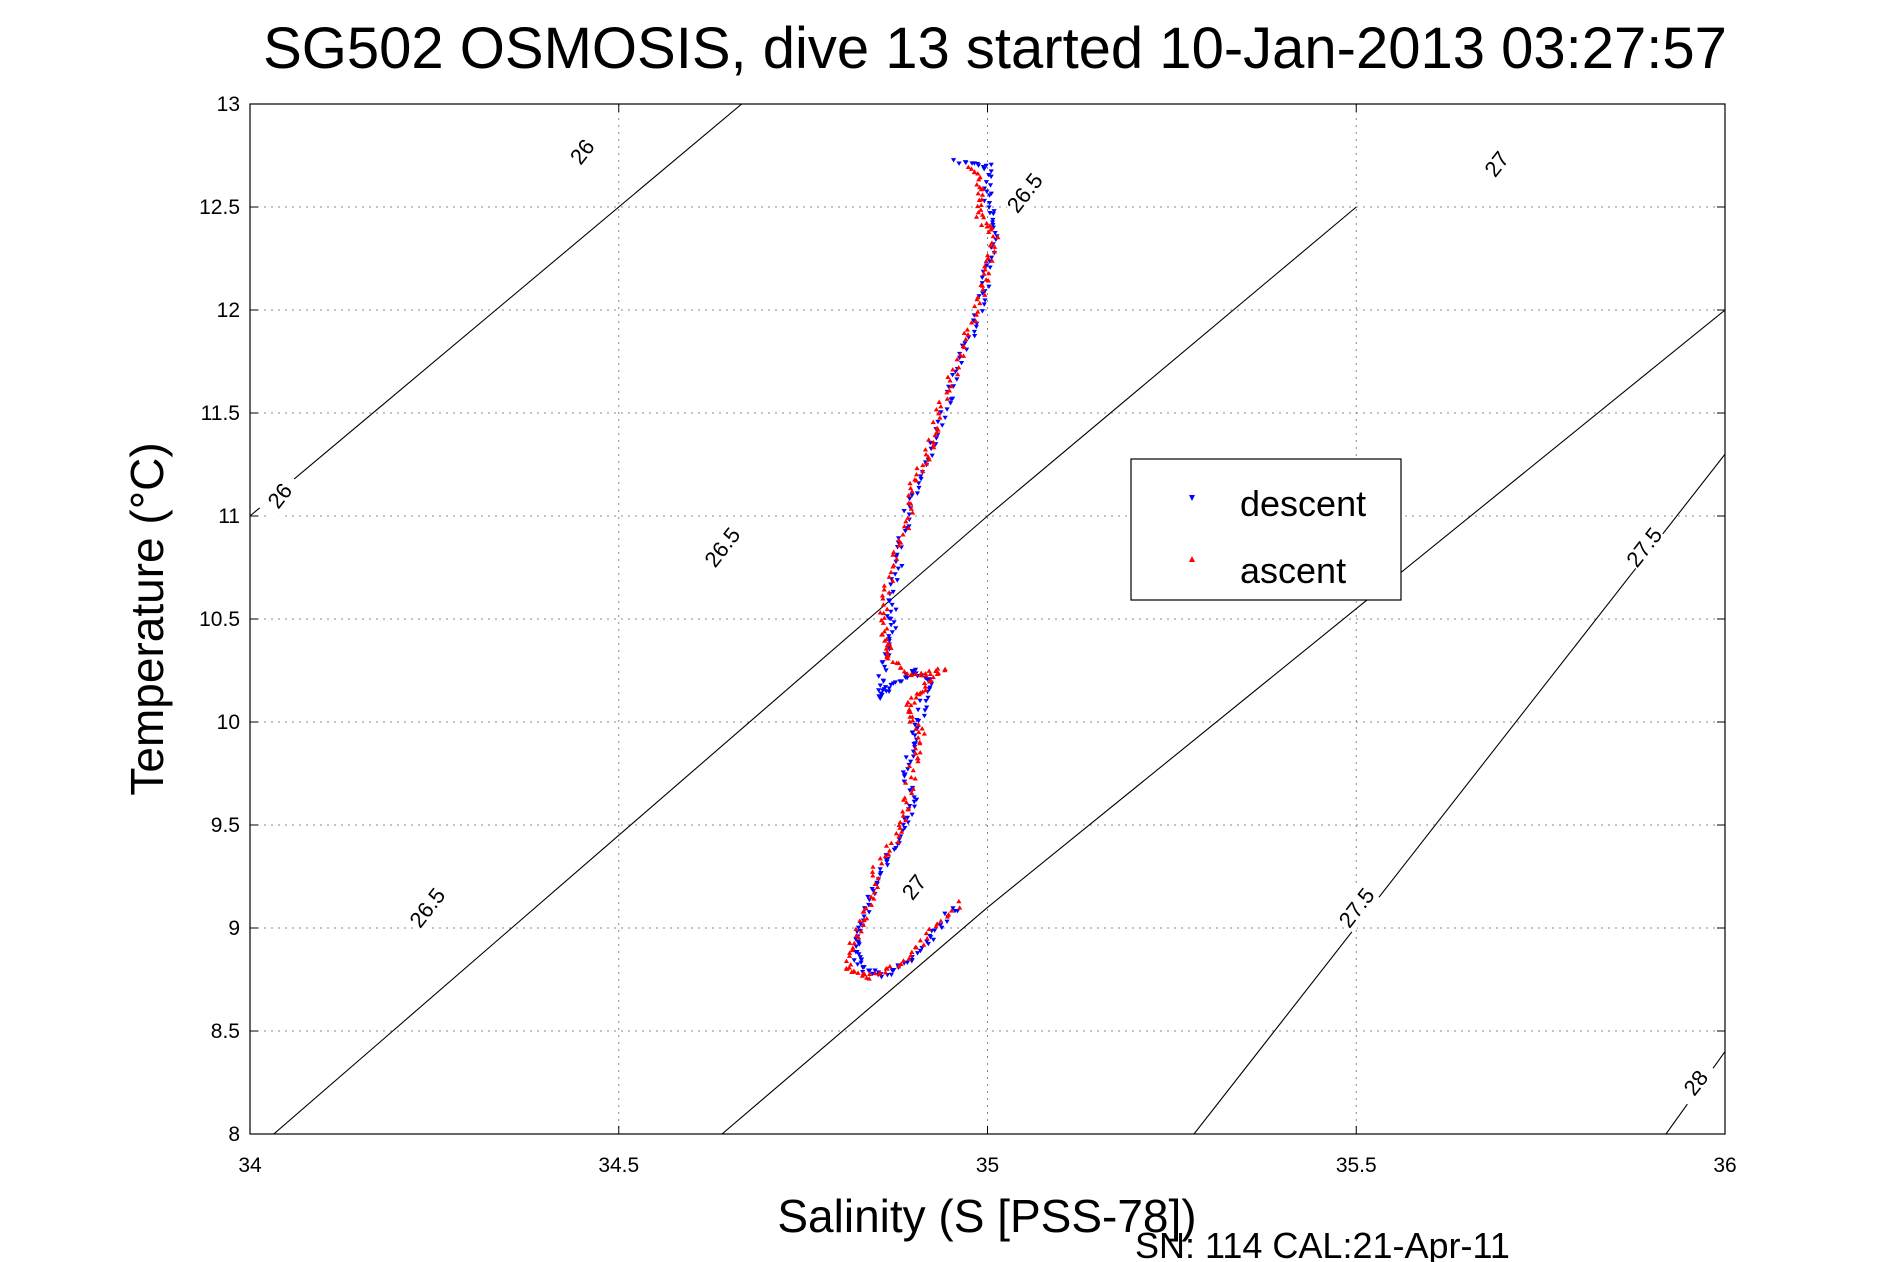  Describe the element at coordinates (219, 619) in the screenshot. I see `y-tick-label: 10.5` at that location.